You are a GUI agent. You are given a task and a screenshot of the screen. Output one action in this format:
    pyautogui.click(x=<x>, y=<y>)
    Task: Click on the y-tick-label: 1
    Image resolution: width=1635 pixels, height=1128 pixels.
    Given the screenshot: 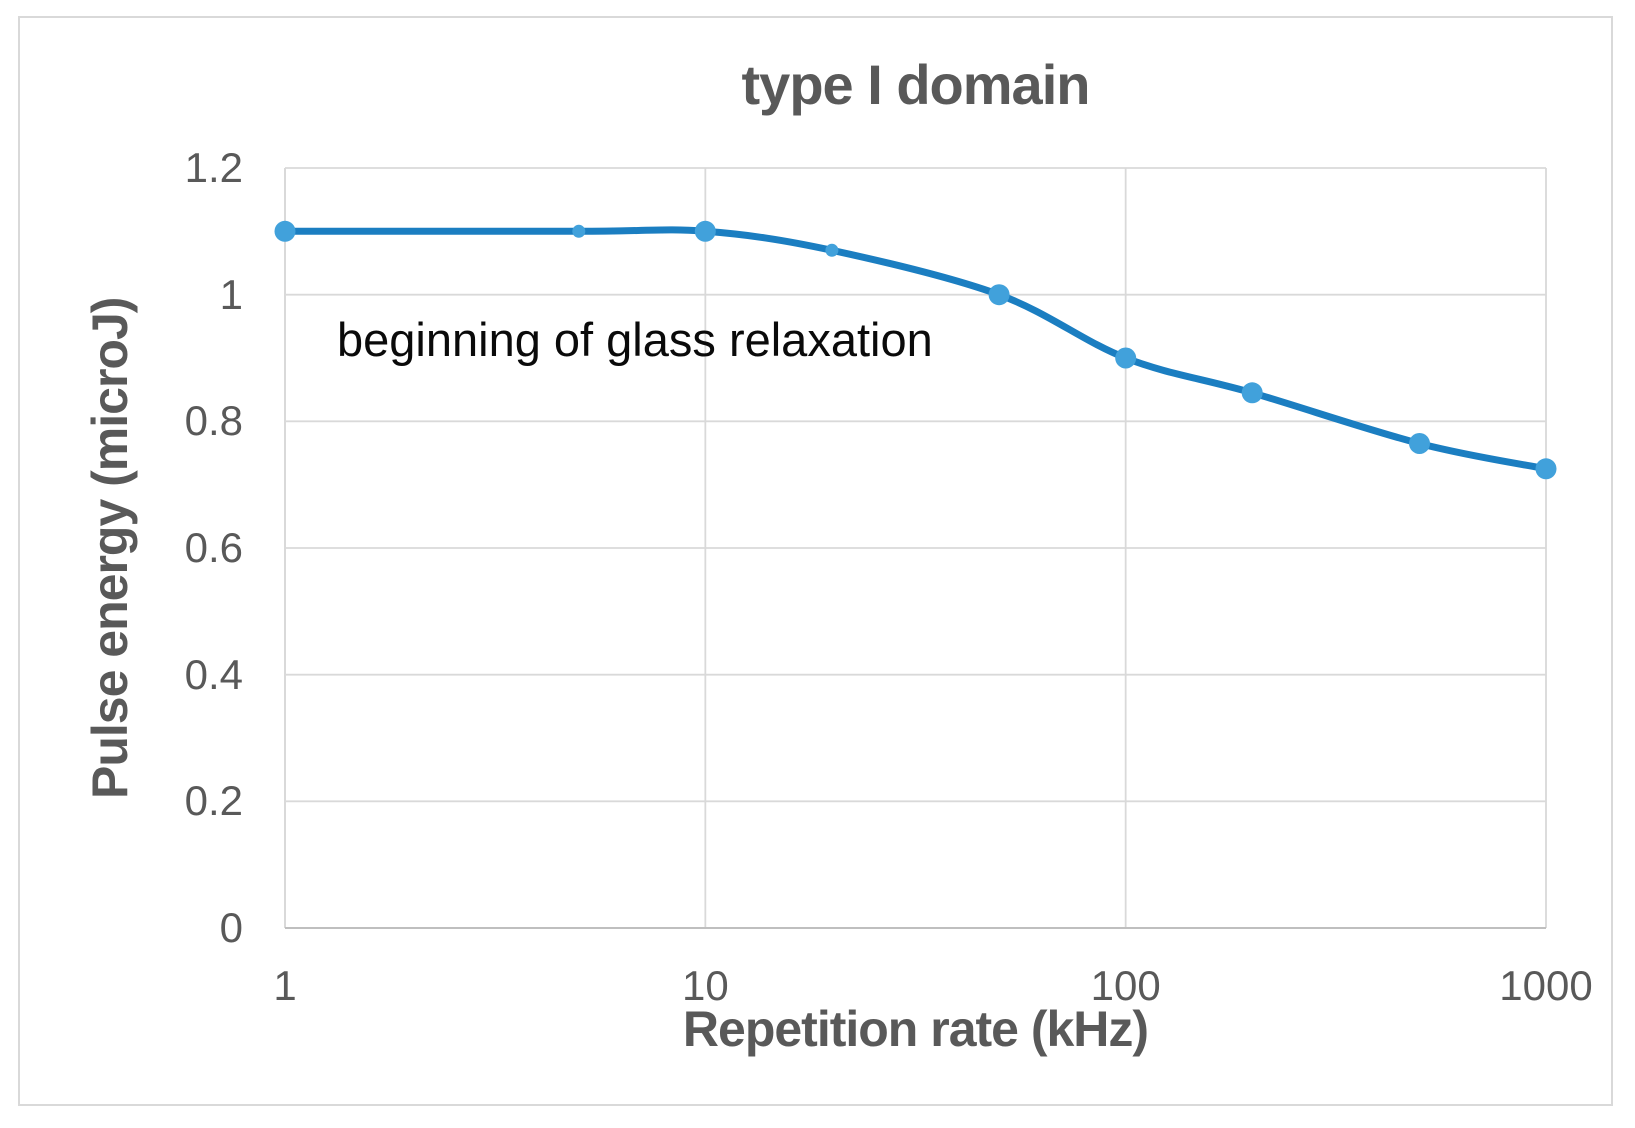 What is the action you would take?
    pyautogui.click(x=231, y=294)
    